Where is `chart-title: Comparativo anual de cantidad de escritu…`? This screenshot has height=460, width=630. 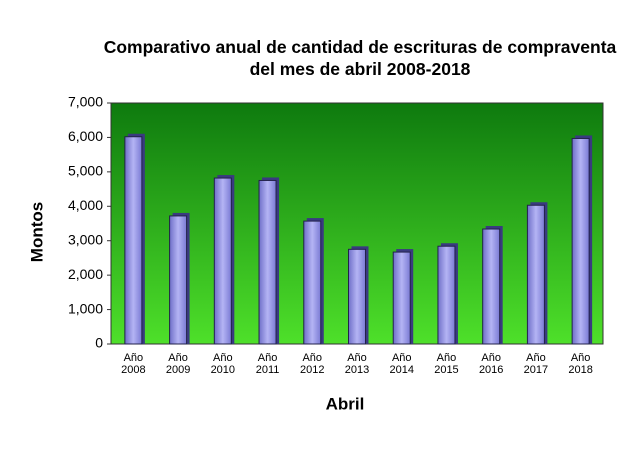
chart-title: Comparativo anual de cantidad de escritu… is located at coordinates (360, 58).